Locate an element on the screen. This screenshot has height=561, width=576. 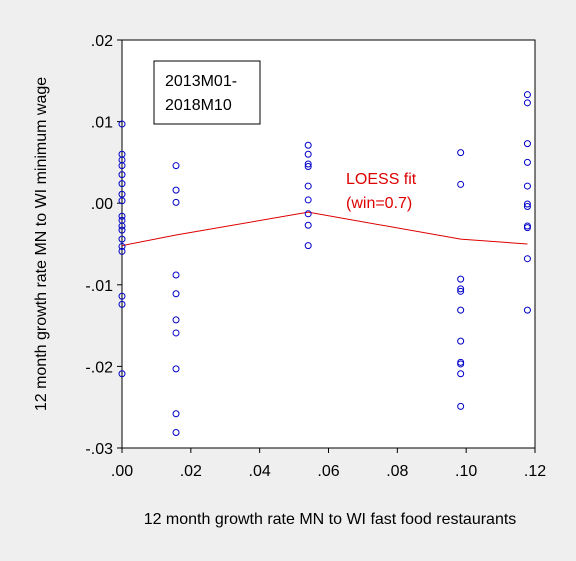
date-range-box-frame is located at coordinates (207, 92).